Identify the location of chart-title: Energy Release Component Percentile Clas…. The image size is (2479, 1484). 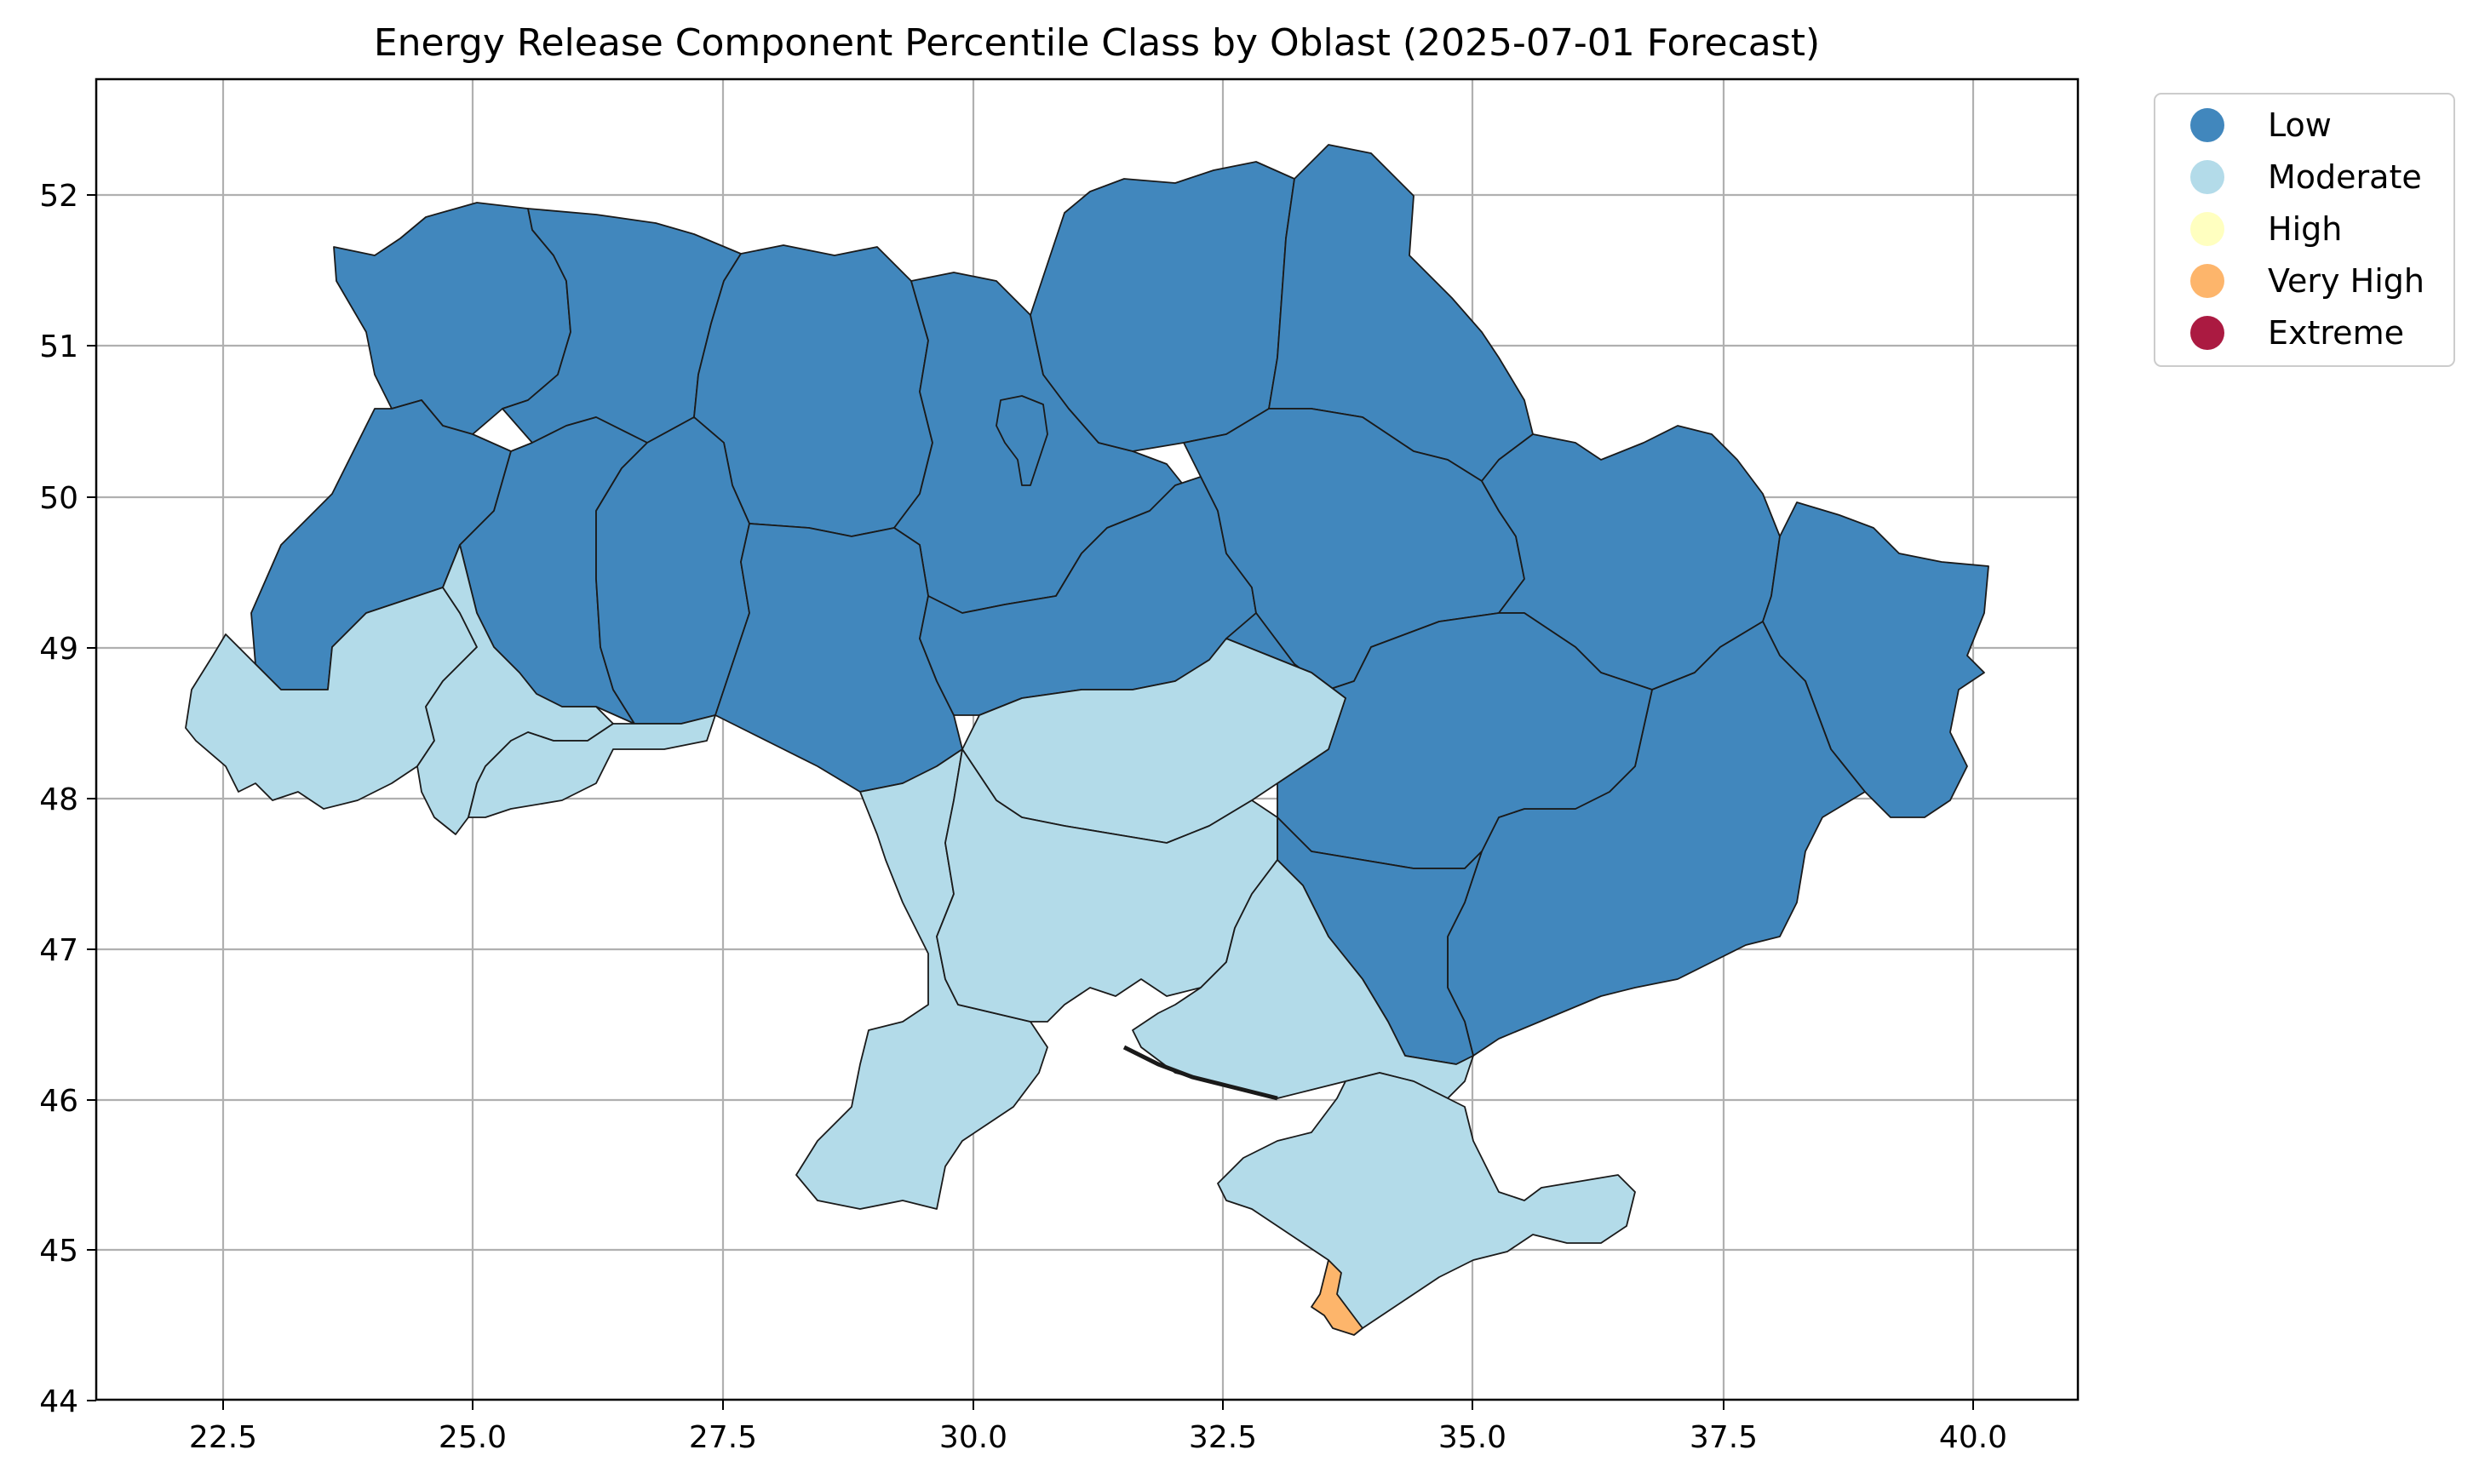
(1097, 43).